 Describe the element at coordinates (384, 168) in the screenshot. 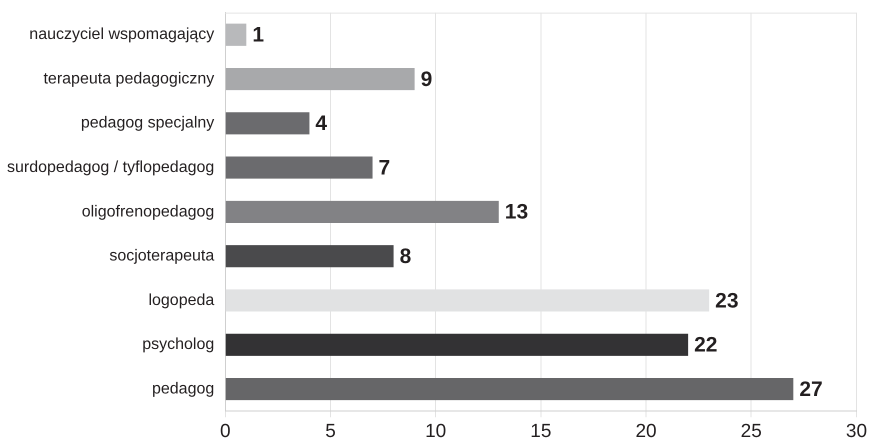

I see `data-label: 7` at that location.